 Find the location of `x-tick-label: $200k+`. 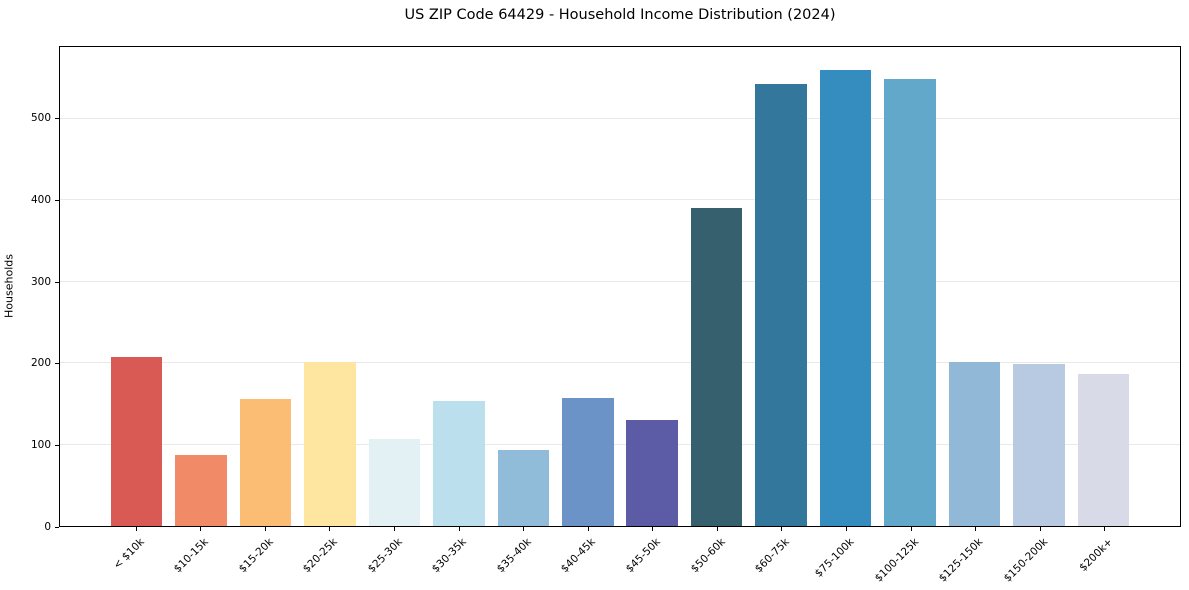

x-tick-label: $200k+ is located at coordinates (1095, 555).